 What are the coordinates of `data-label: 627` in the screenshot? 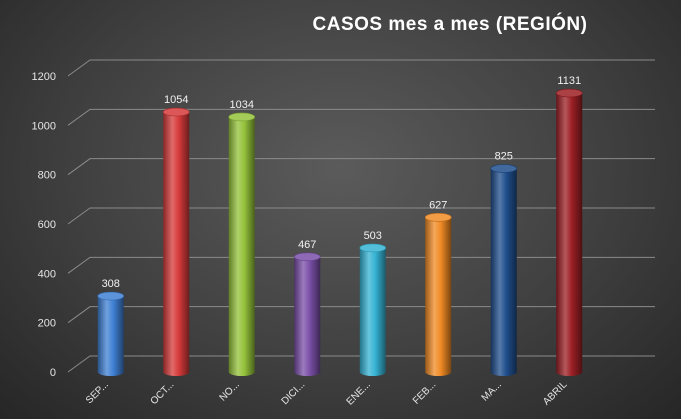 It's located at (438, 205).